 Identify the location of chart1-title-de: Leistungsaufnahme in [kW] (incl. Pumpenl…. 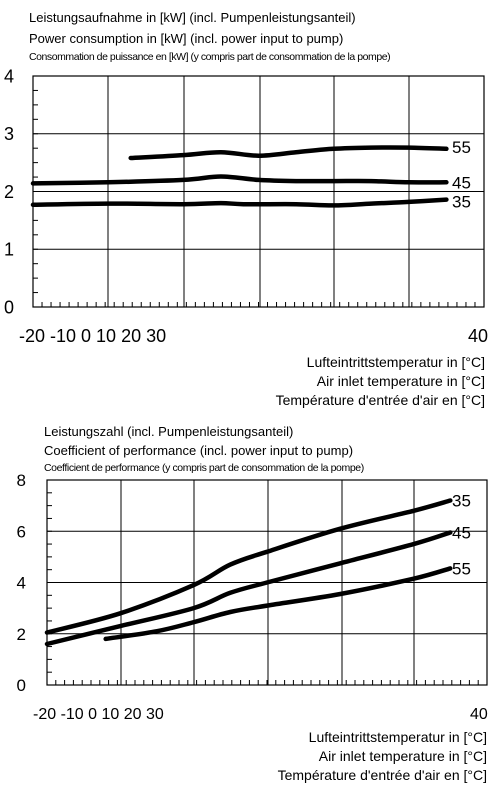
(192, 17).